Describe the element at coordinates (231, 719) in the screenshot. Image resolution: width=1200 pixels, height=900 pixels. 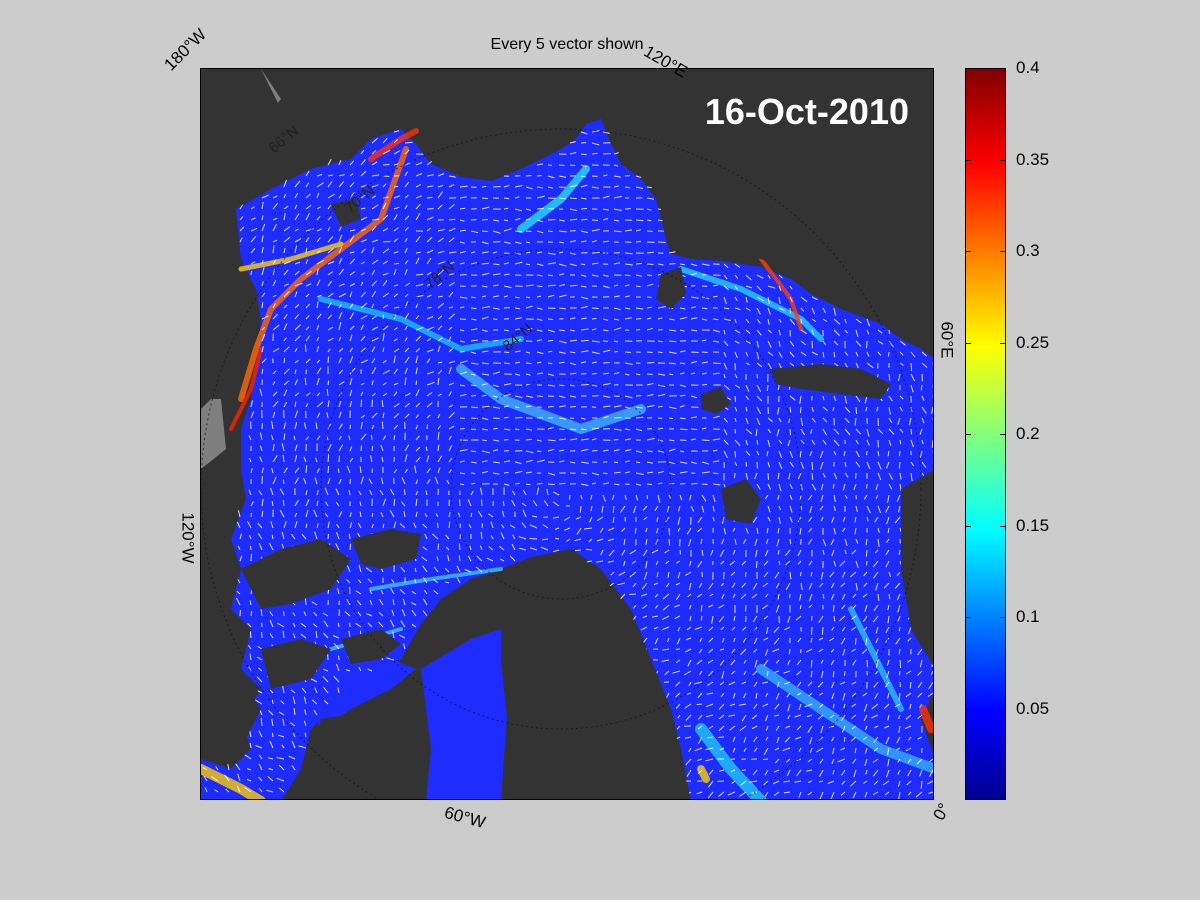
I see `island-landmass` at that location.